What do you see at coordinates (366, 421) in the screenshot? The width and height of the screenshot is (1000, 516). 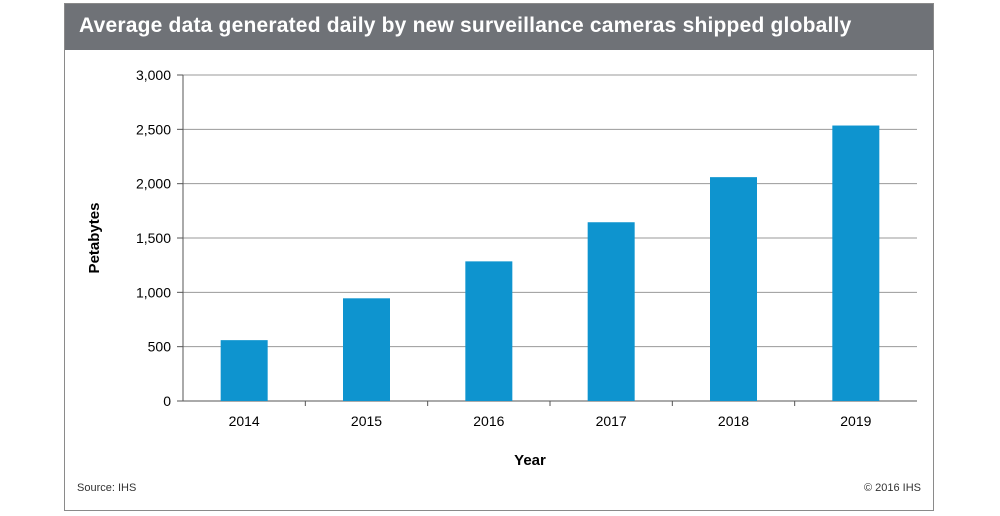 I see `x-tick-label: 2015` at bounding box center [366, 421].